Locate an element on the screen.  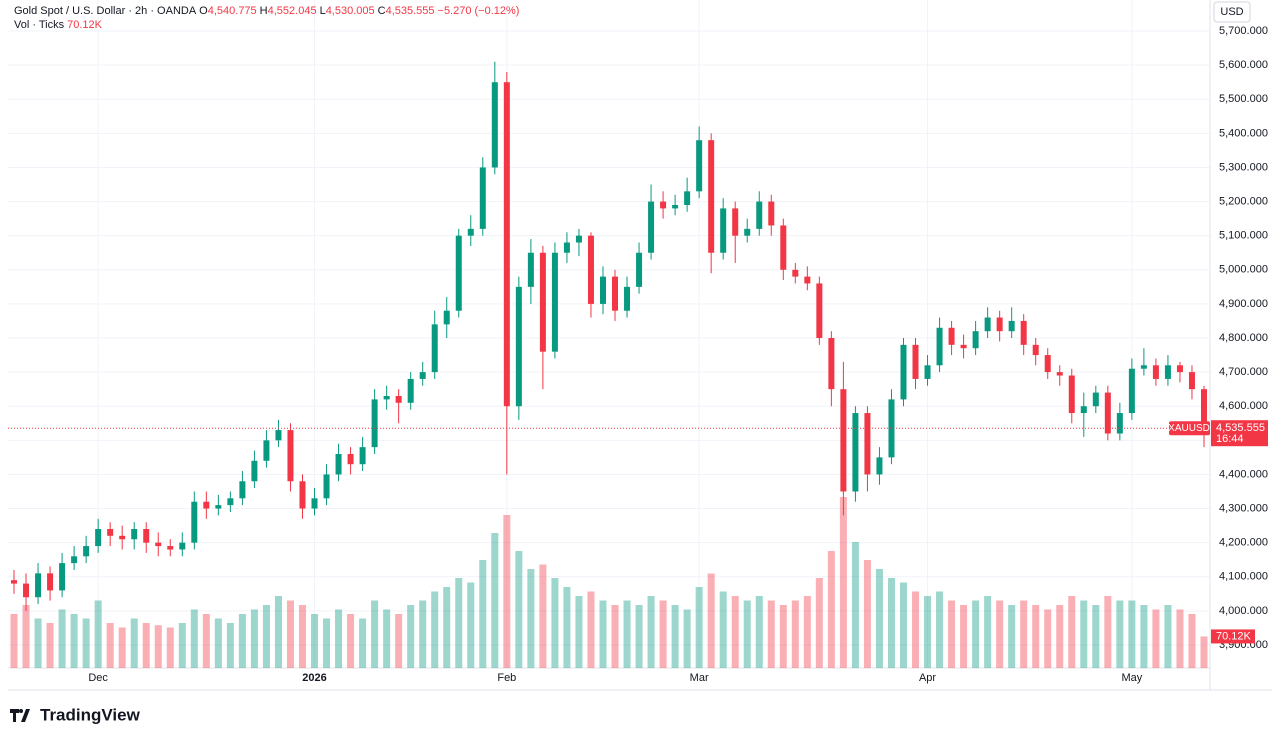
y-tick-label: 5,300.000 is located at coordinates (1243, 167).